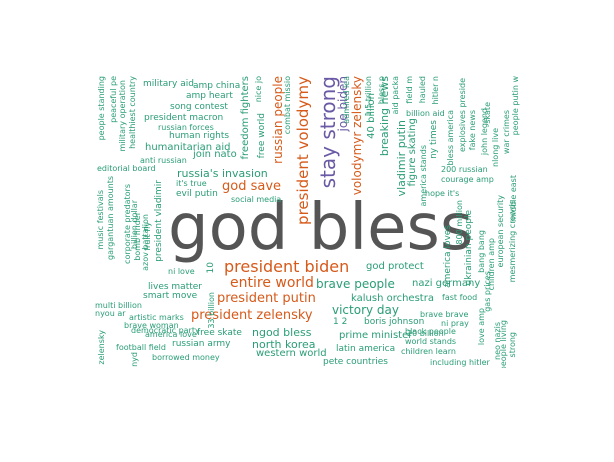 The image size is (614, 462). Describe the element at coordinates (291, 353) in the screenshot. I see `word-22: western world` at that location.